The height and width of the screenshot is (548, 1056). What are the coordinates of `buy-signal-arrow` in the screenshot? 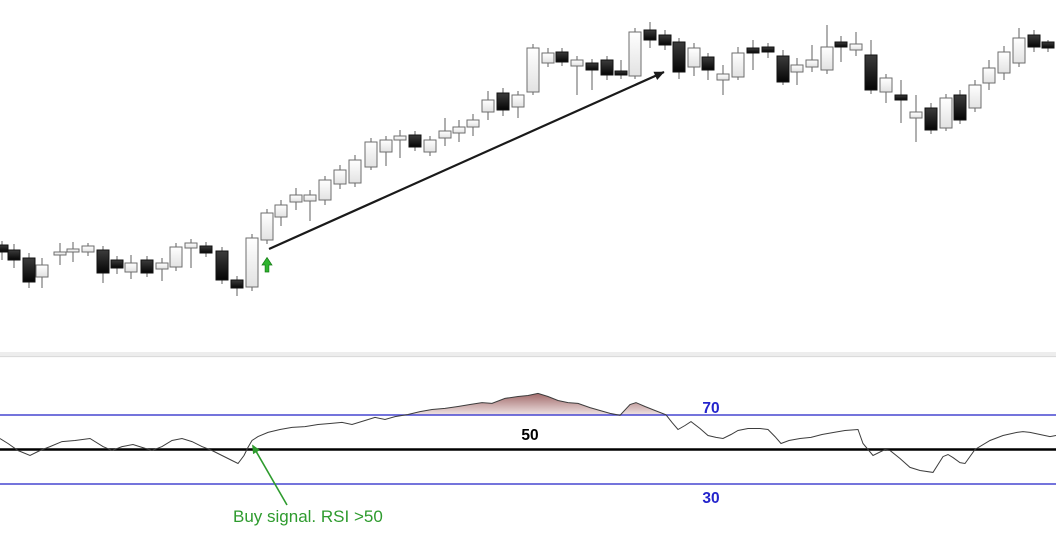 It's located at (270, 475).